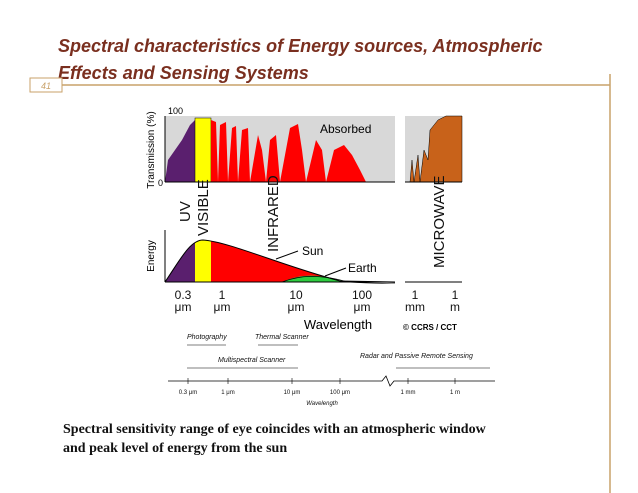 The height and width of the screenshot is (493, 638). Describe the element at coordinates (203, 261) in the screenshot. I see `energy-visible` at that location.